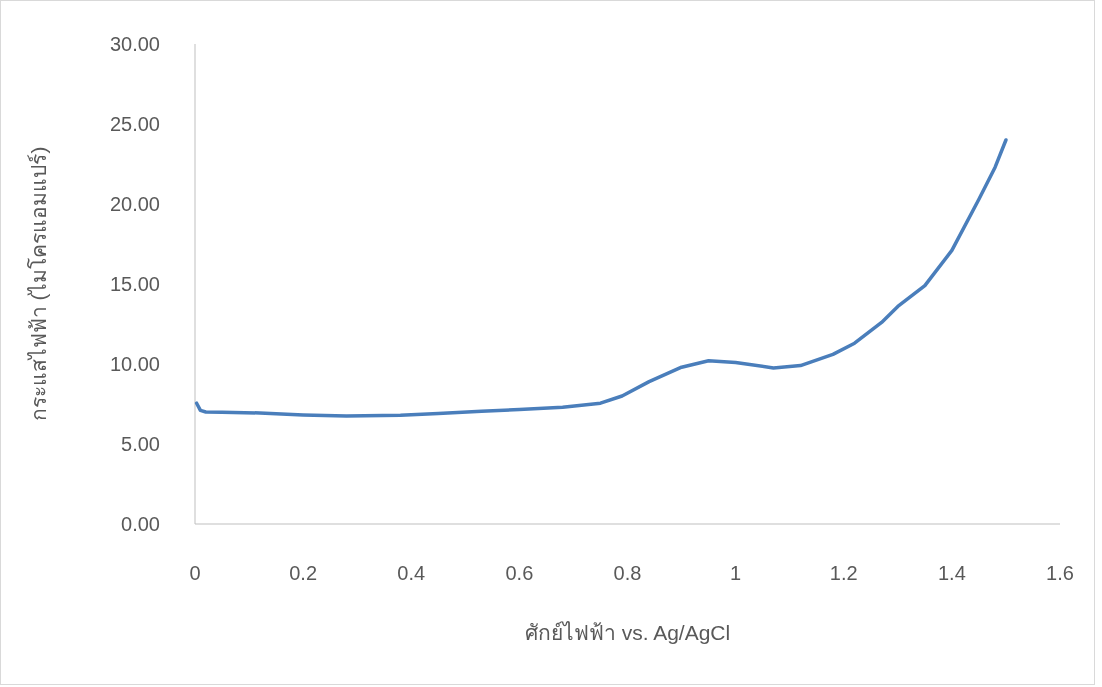 The width and height of the screenshot is (1102, 687). Describe the element at coordinates (951, 573) in the screenshot. I see `x-tick-label: 1.4` at that location.